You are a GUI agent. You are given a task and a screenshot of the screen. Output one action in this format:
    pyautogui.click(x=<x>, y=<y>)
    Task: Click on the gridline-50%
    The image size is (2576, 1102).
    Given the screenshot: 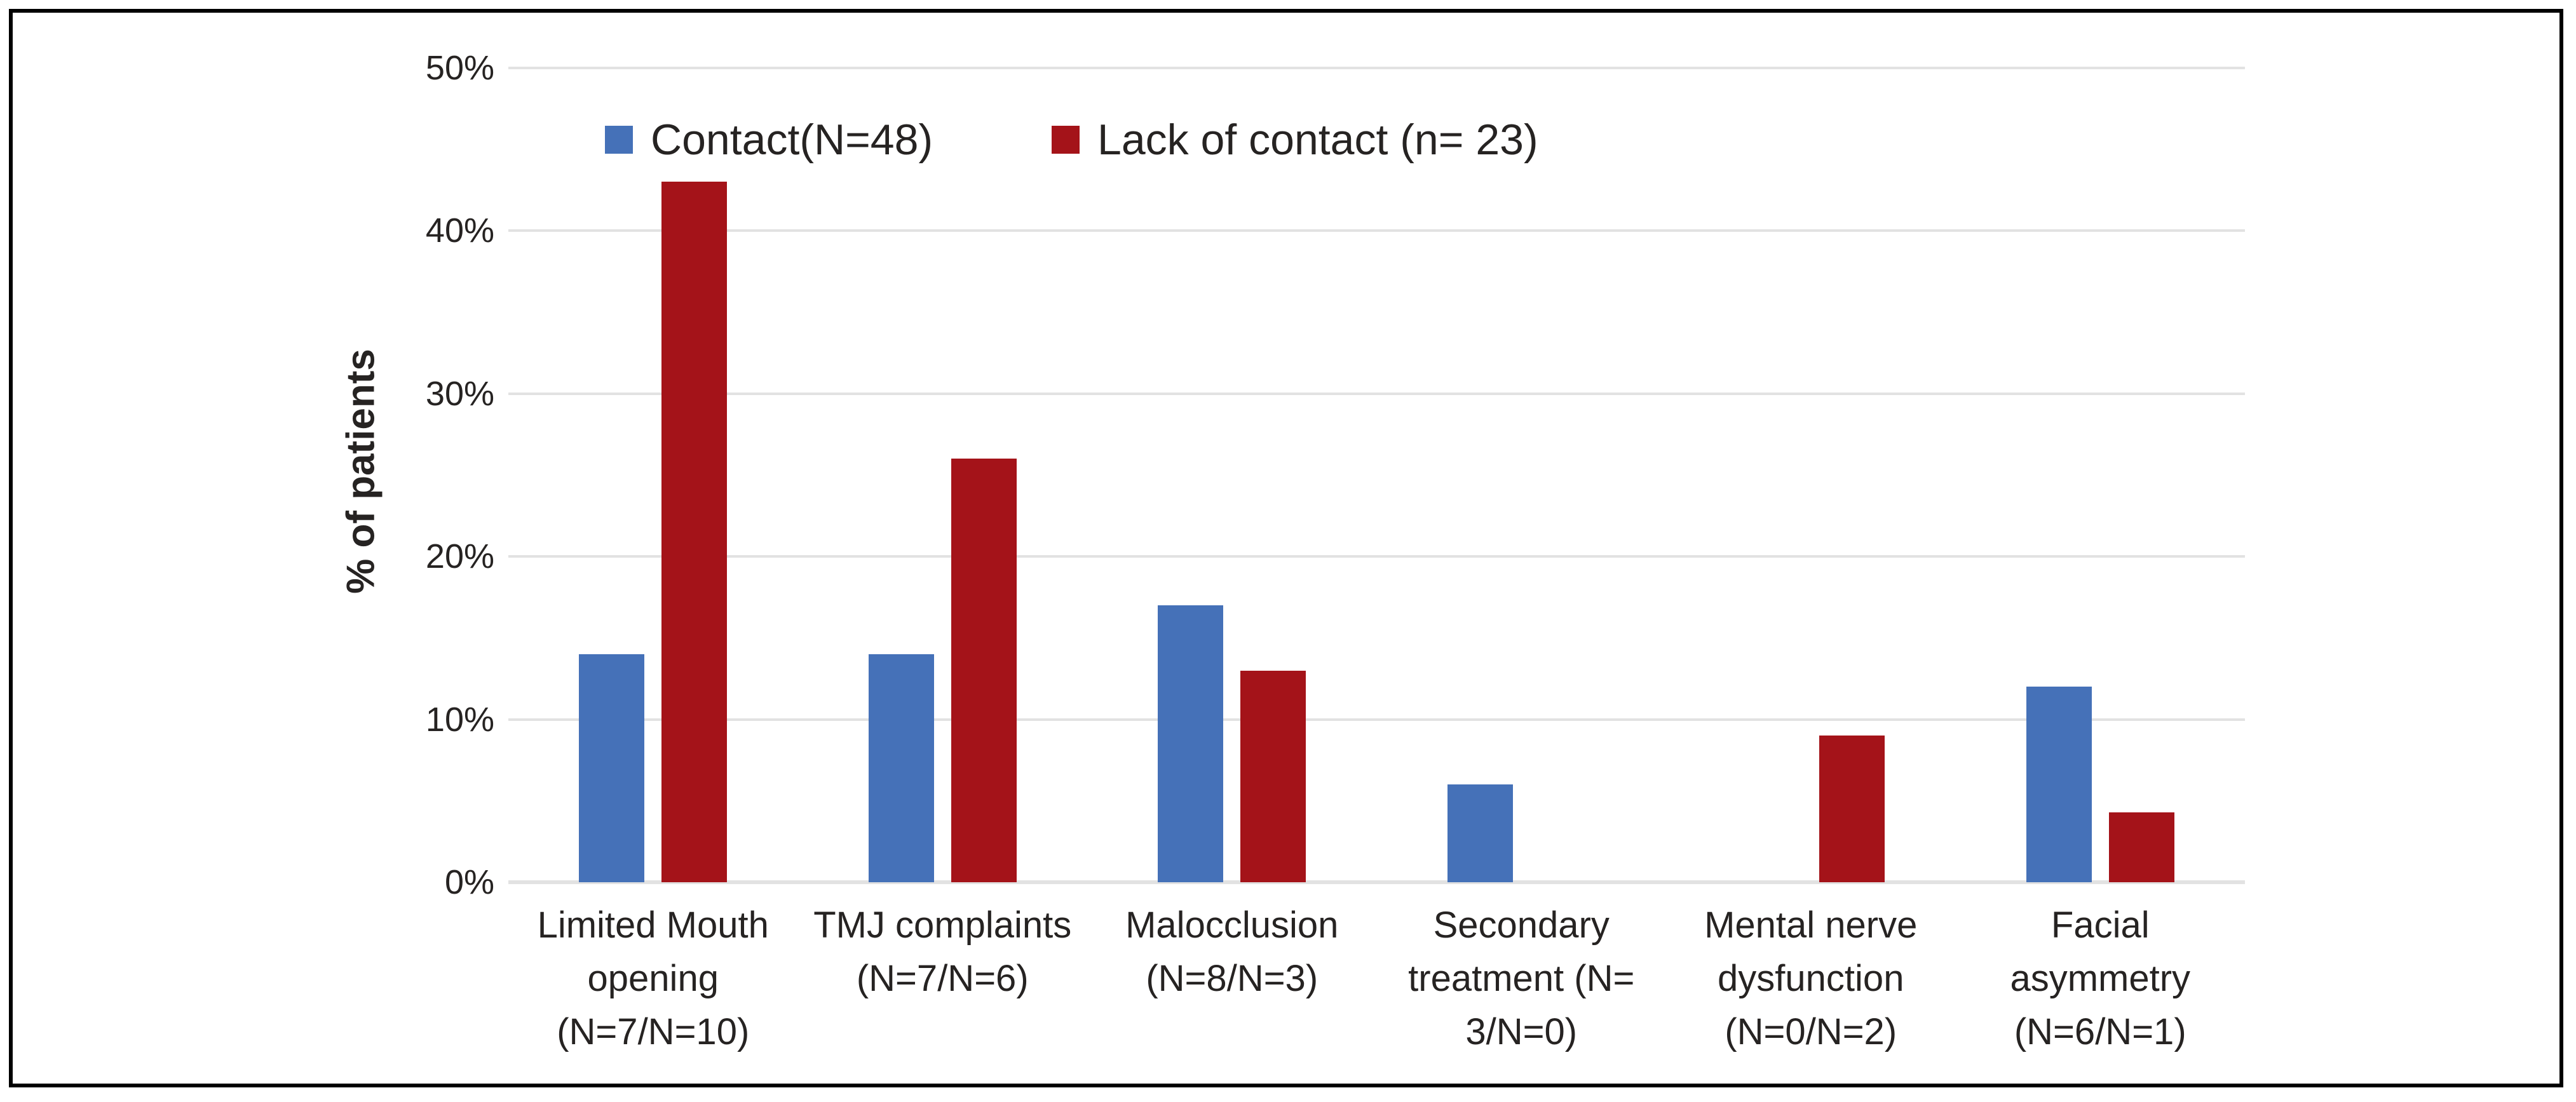 What is the action you would take?
    pyautogui.click(x=1376, y=68)
    